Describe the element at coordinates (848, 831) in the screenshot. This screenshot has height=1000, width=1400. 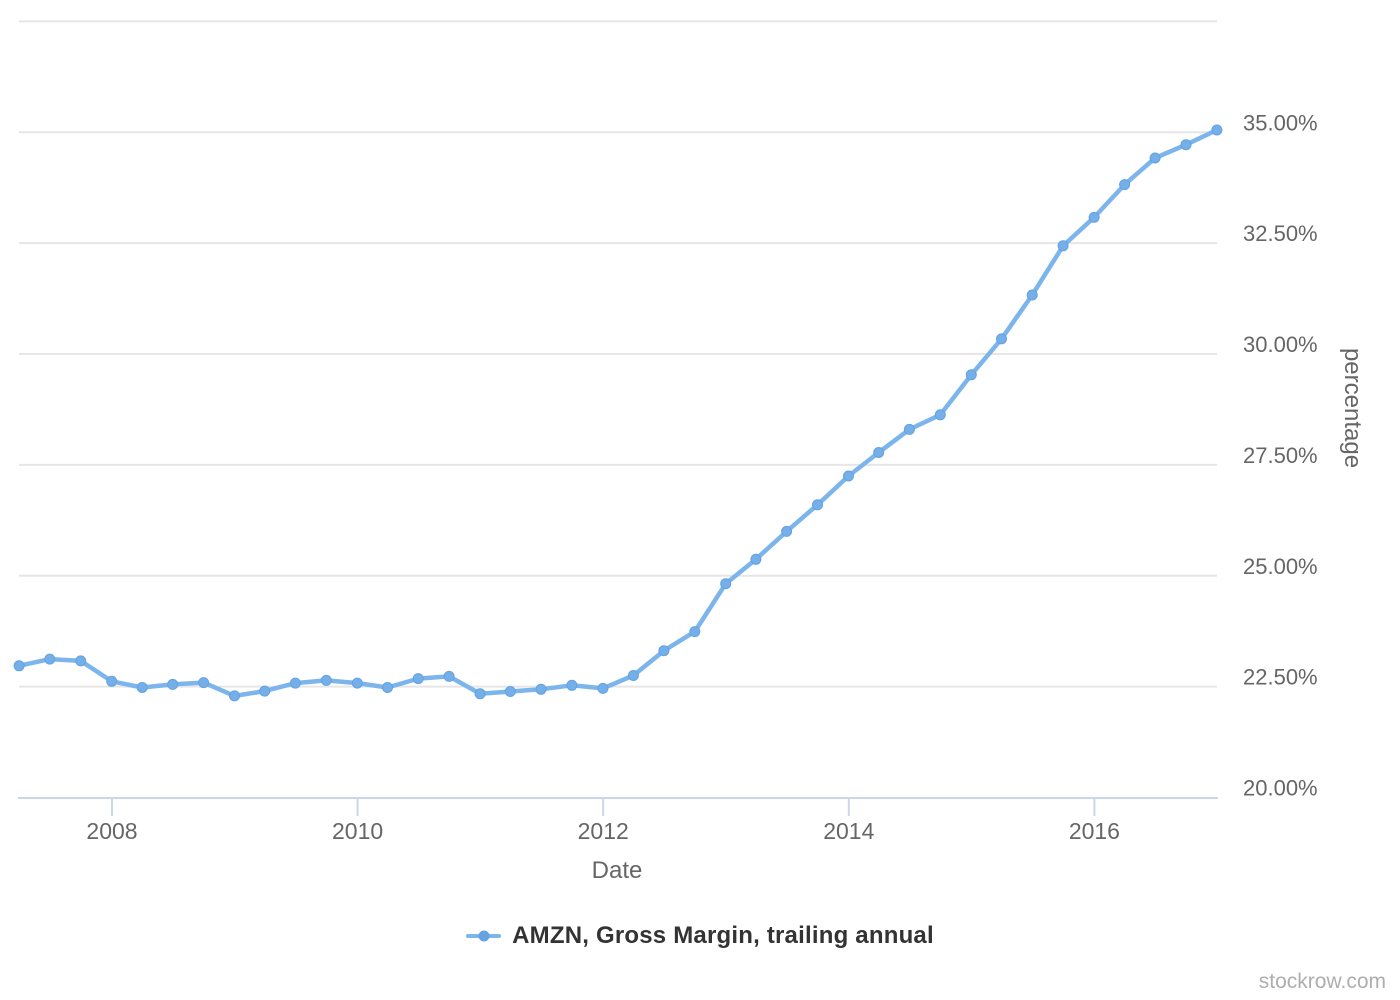
I see `x-axis-label: 2014` at that location.